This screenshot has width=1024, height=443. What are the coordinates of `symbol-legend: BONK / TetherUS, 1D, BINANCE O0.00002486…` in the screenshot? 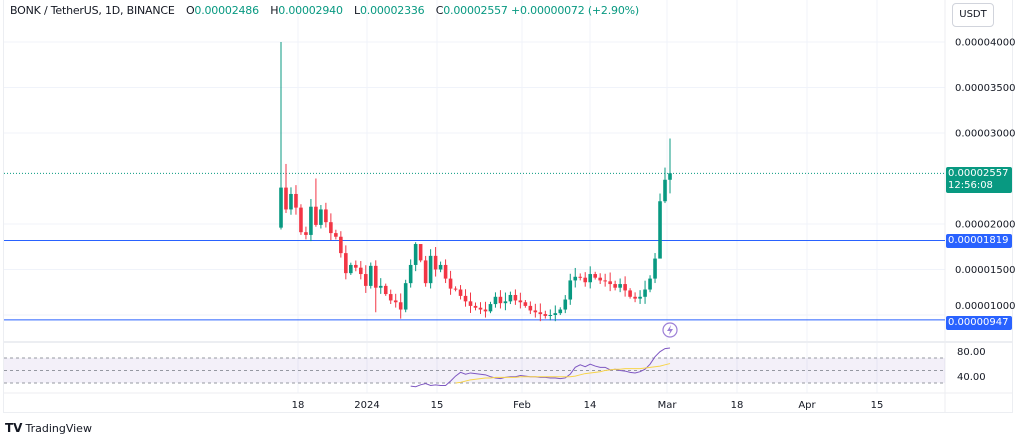 It's located at (324, 10).